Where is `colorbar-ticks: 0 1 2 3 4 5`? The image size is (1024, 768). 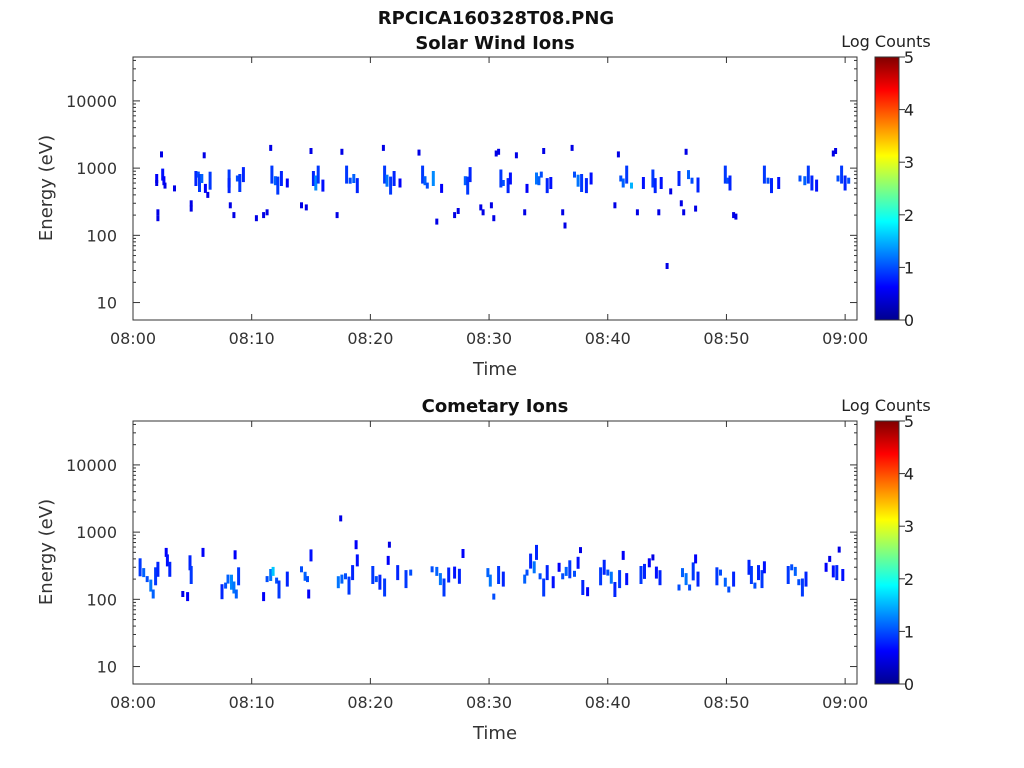
colorbar-ticks: 0 1 2 3 4 5 is located at coordinates (906, 553).